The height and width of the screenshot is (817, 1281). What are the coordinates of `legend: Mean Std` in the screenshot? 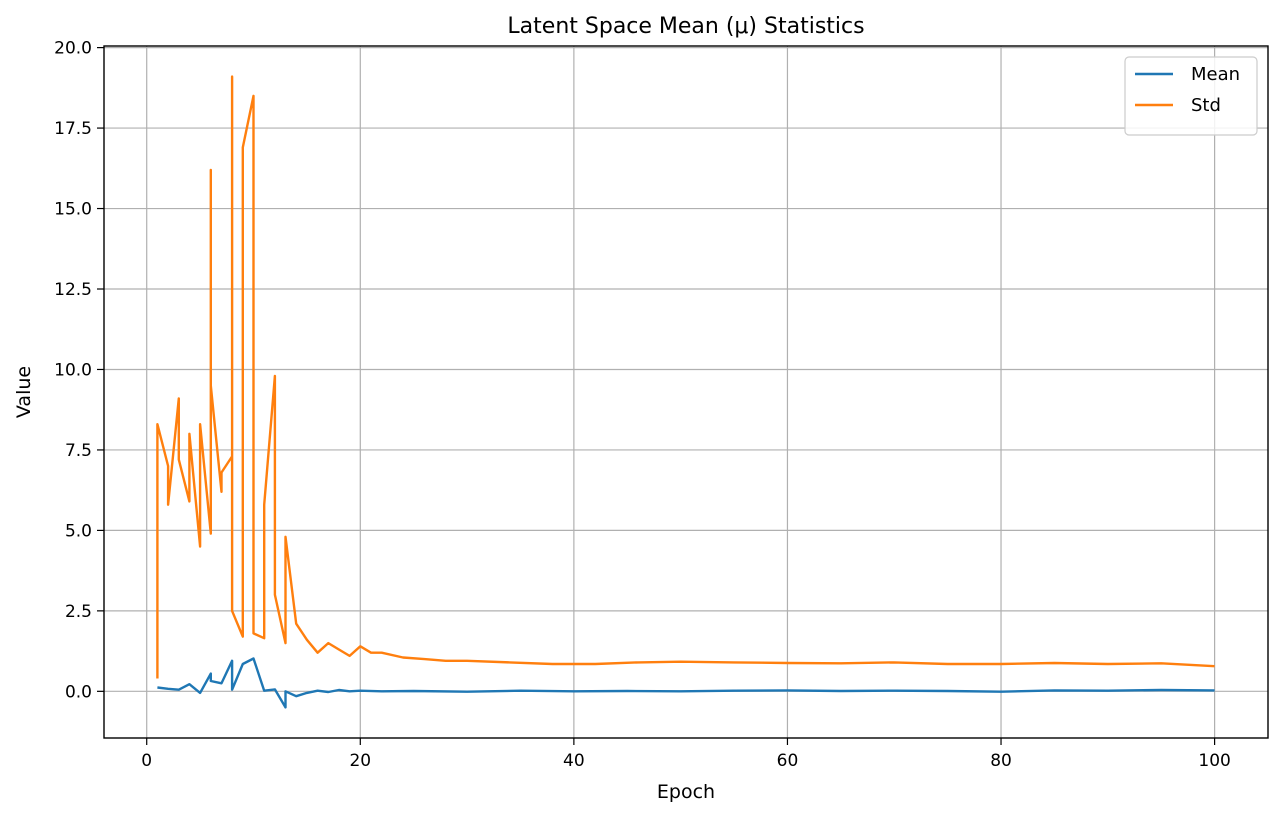 It's located at (1191, 96).